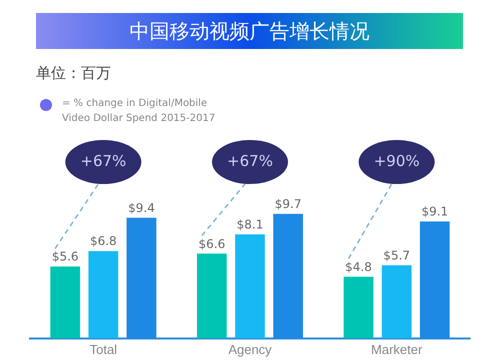 The width and height of the screenshot is (500, 362). I want to click on data-label: $6.8, so click(103, 241).